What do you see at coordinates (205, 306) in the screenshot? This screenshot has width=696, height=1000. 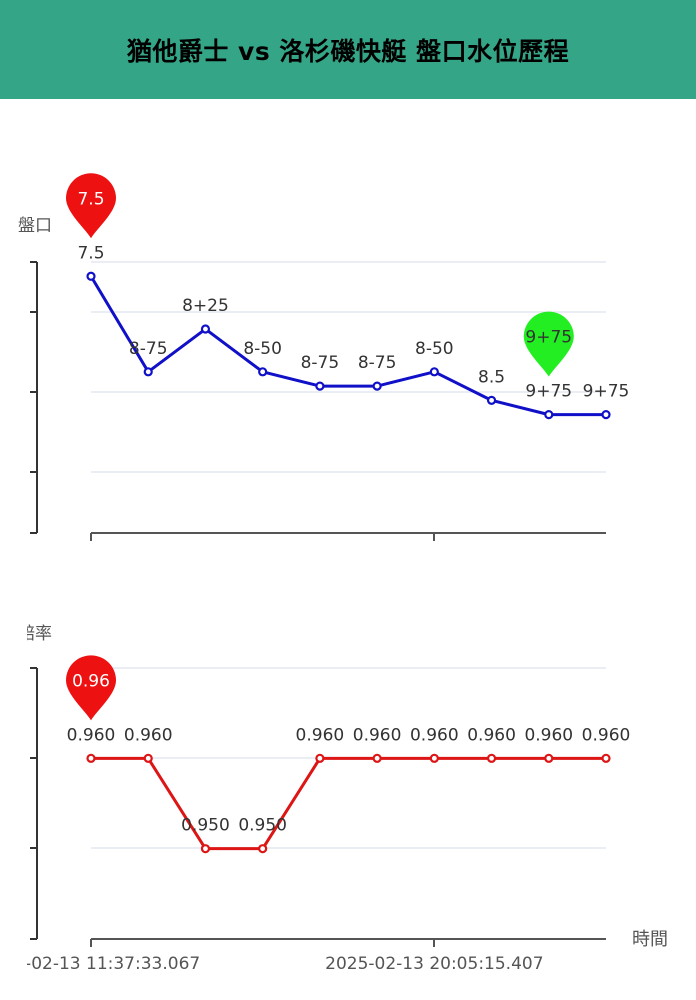 I see `data-label: 8+25` at bounding box center [205, 306].